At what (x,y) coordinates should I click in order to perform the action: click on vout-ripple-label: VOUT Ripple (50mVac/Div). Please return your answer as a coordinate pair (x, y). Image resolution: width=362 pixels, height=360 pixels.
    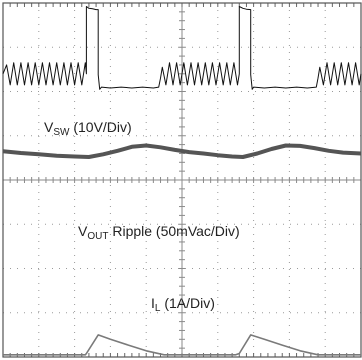
    Looking at the image, I should click on (159, 232).